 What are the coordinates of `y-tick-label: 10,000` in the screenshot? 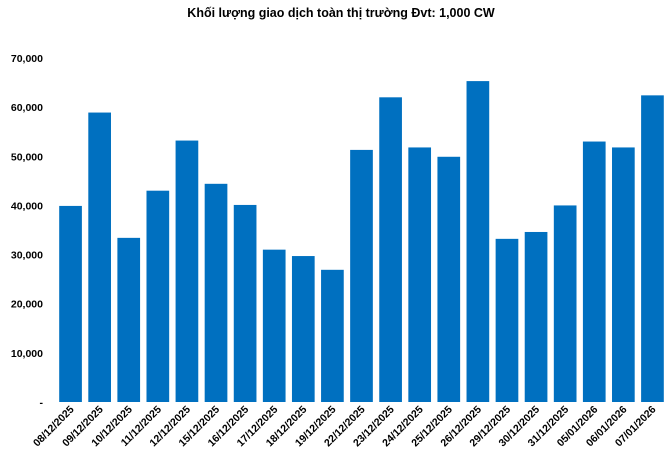 It's located at (27, 354).